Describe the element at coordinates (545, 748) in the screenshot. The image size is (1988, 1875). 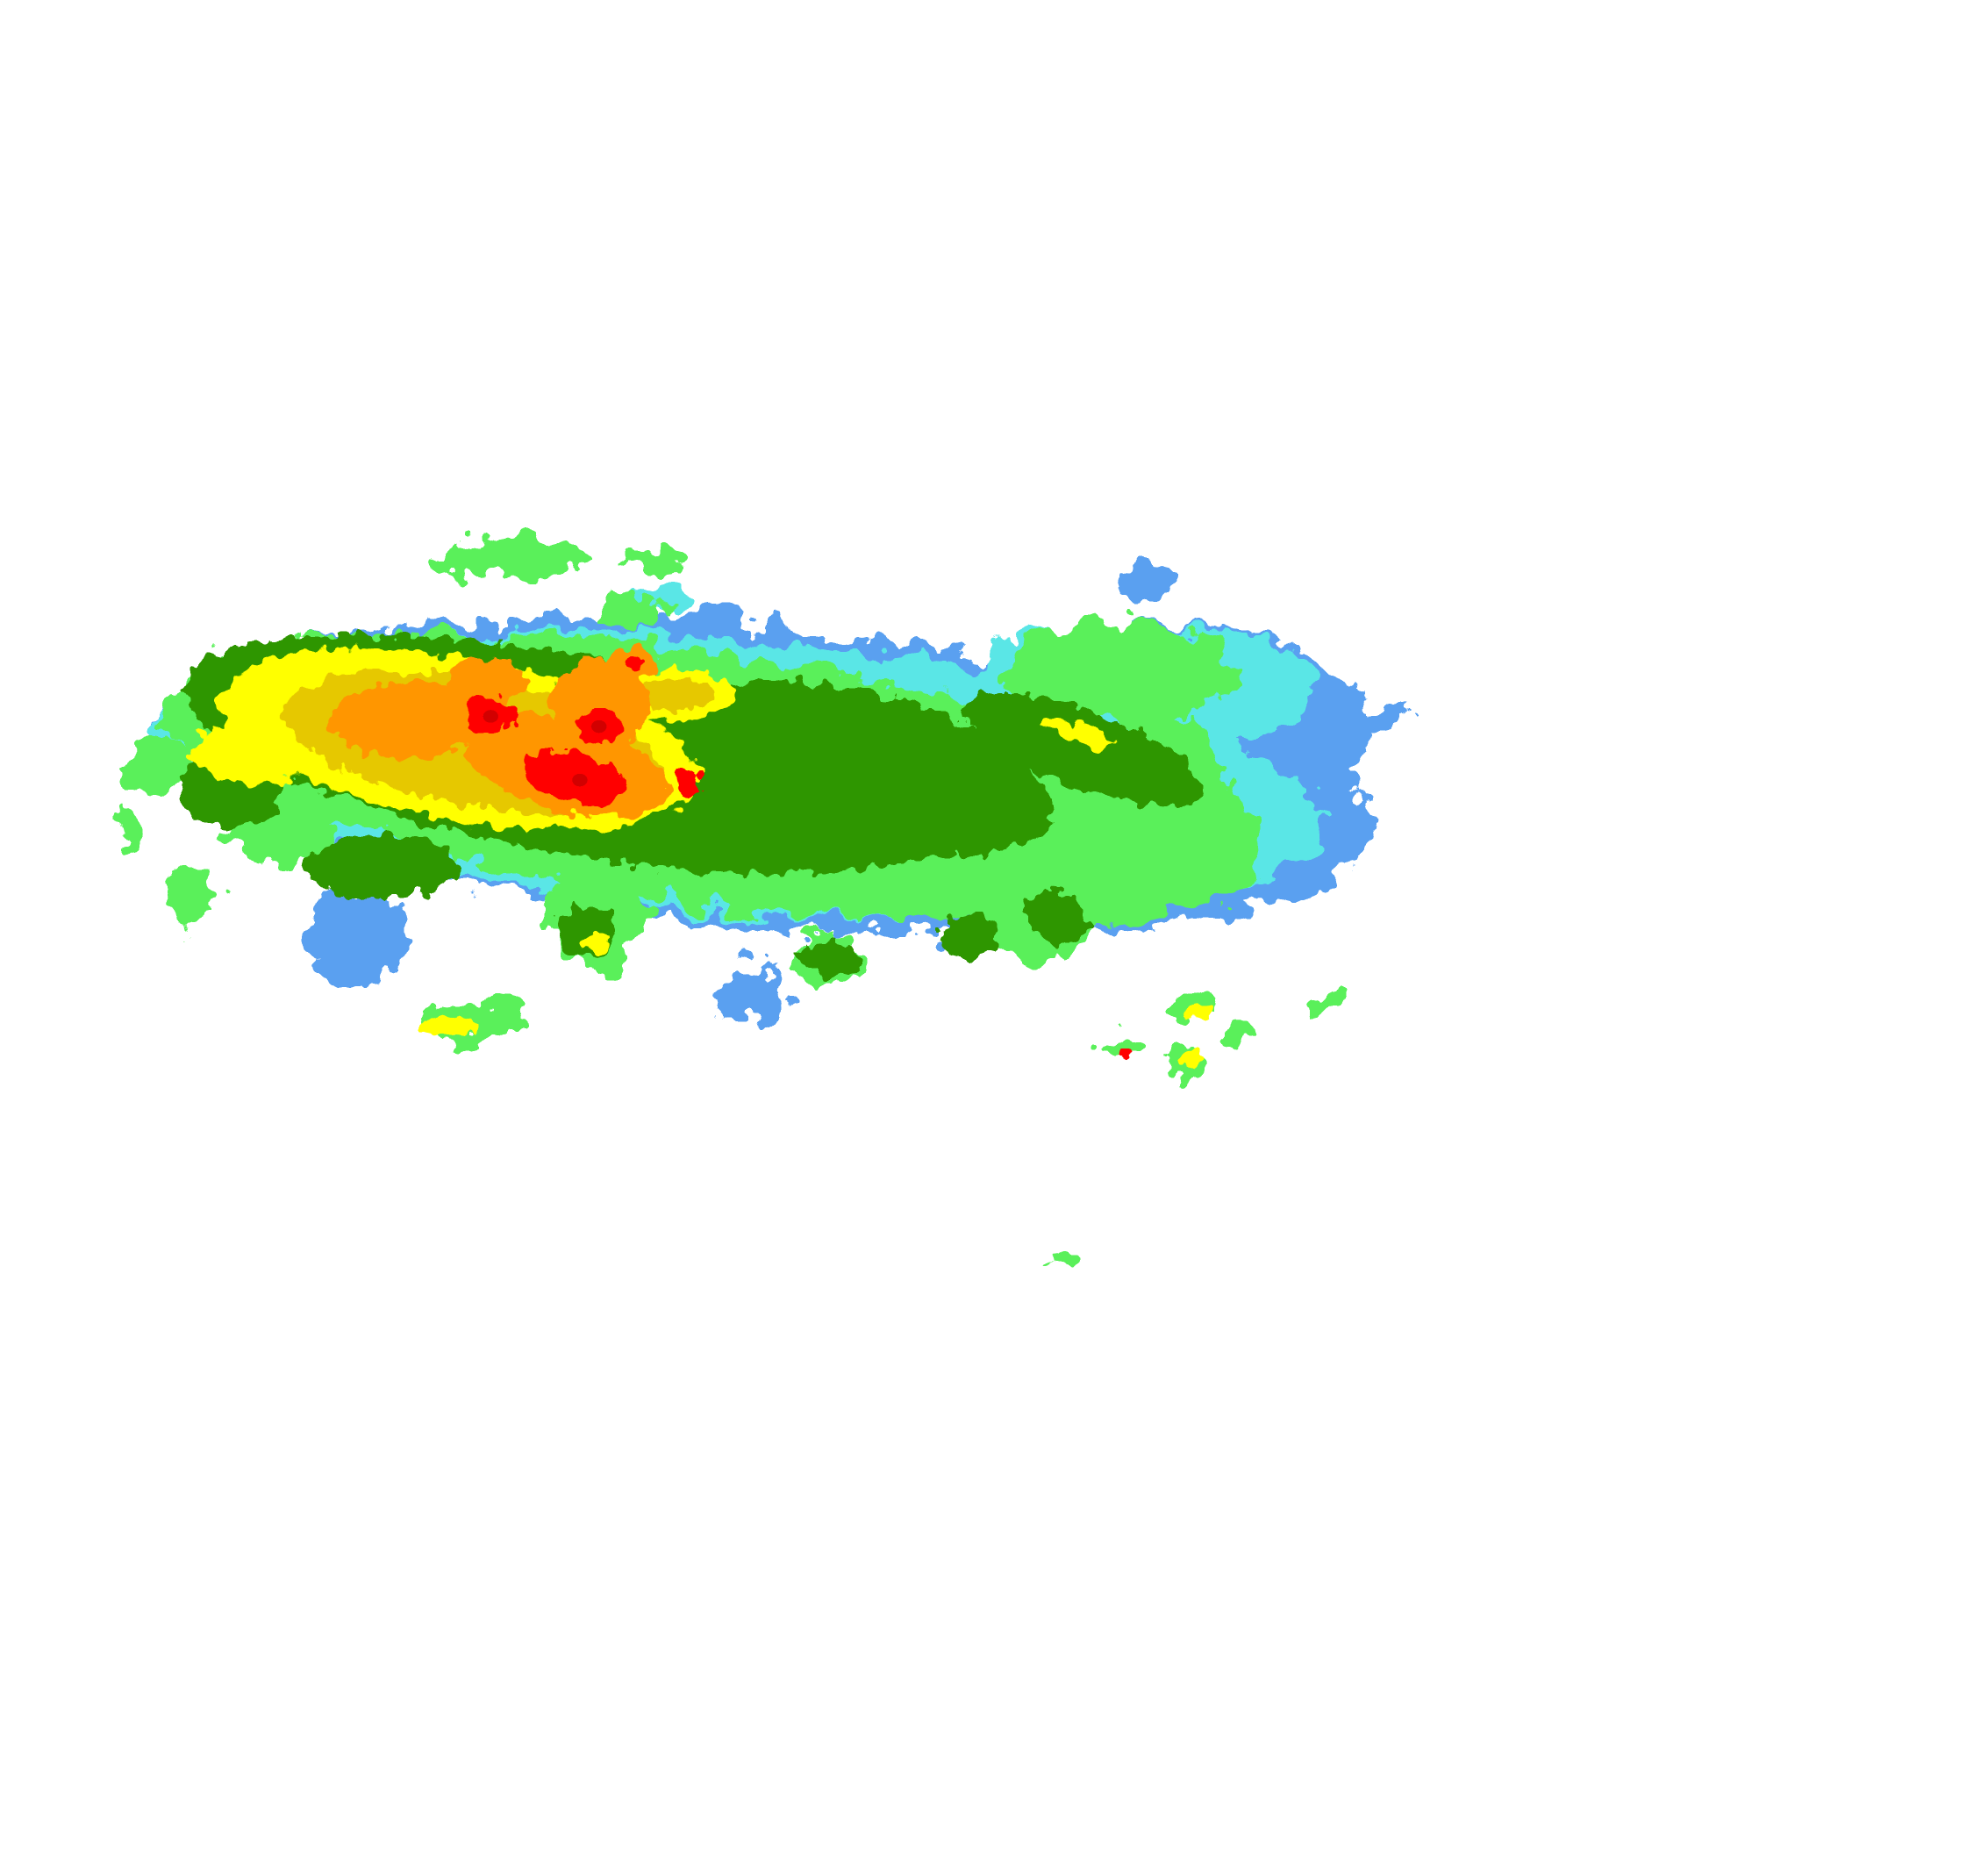
I see `echo-layer-dark-red` at that location.